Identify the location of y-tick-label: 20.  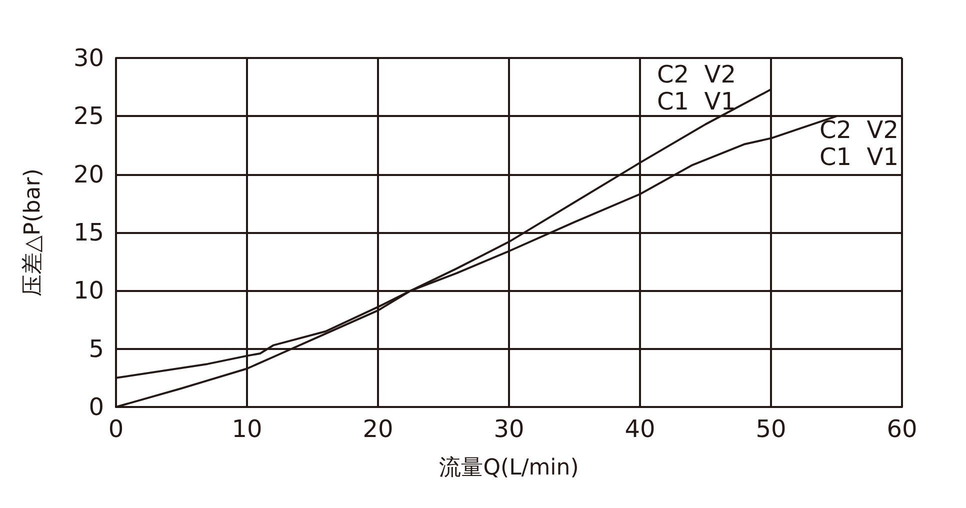
(88, 174).